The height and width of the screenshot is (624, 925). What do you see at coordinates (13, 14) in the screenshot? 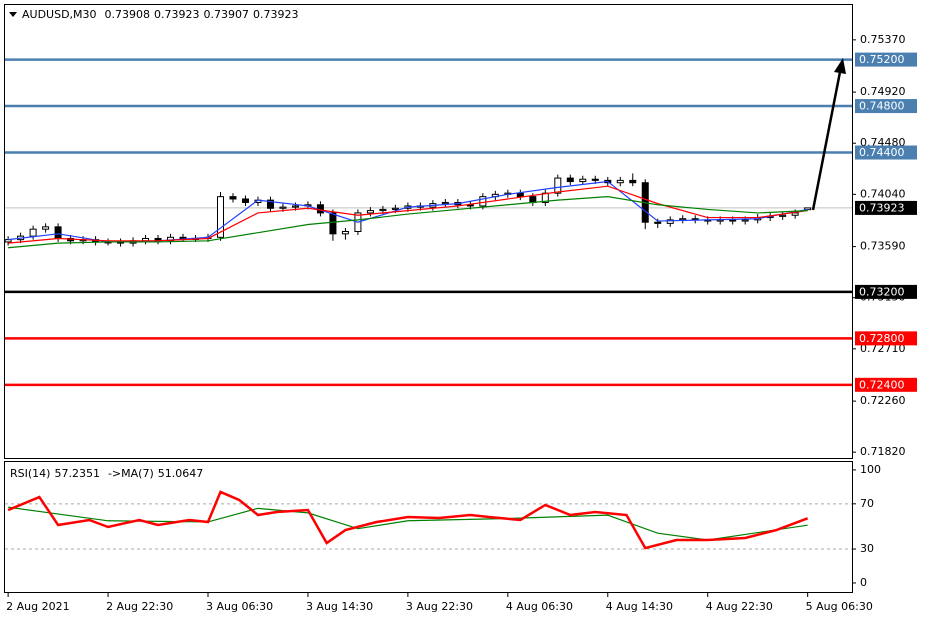
I see `dropdown-icon` at bounding box center [13, 14].